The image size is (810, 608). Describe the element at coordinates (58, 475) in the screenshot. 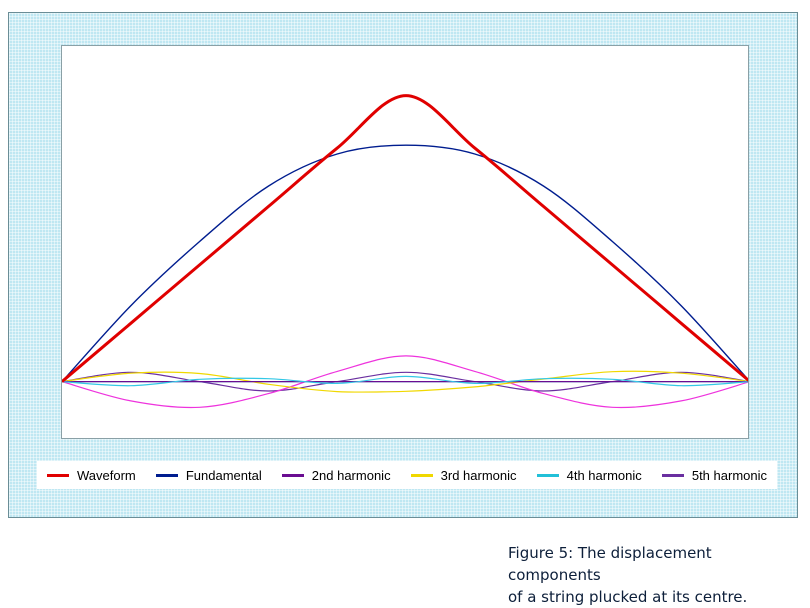

I see `legend-swatch-waveform` at that location.